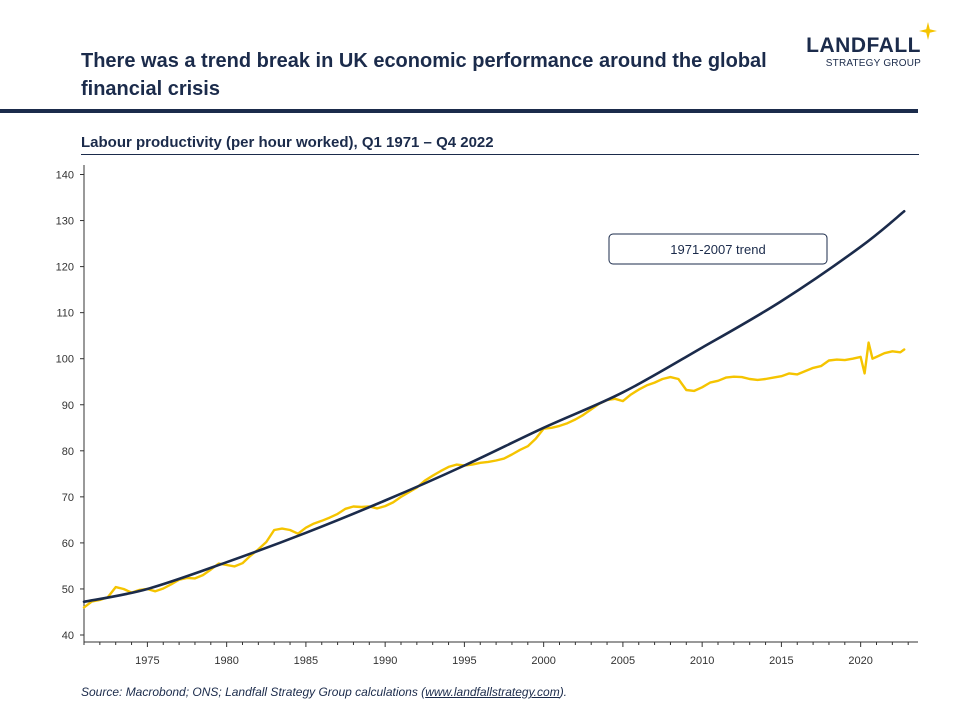 The width and height of the screenshot is (960, 720). What do you see at coordinates (385, 661) in the screenshot?
I see `x-tick-label: 1990` at bounding box center [385, 661].